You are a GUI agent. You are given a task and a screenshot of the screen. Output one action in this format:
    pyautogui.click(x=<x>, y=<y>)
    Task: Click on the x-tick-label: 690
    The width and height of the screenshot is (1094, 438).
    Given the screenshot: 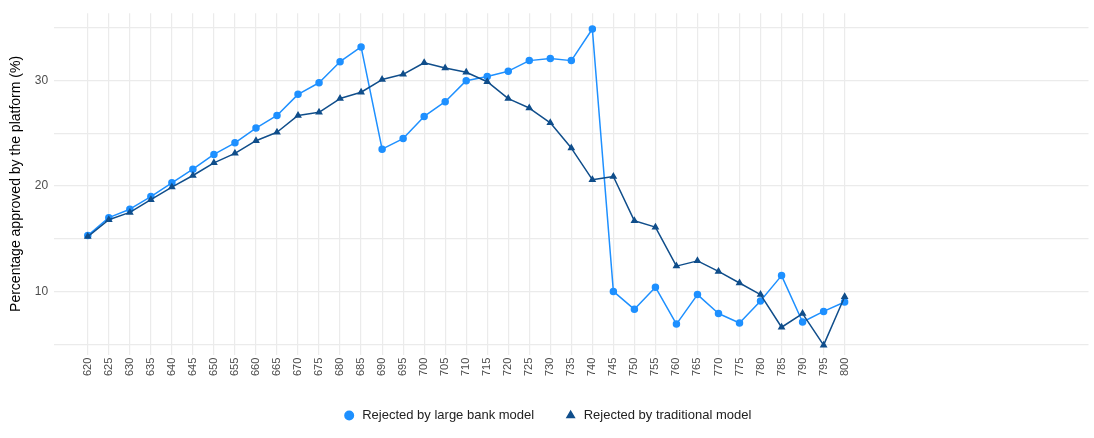 What is the action you would take?
    pyautogui.click(x=381, y=367)
    